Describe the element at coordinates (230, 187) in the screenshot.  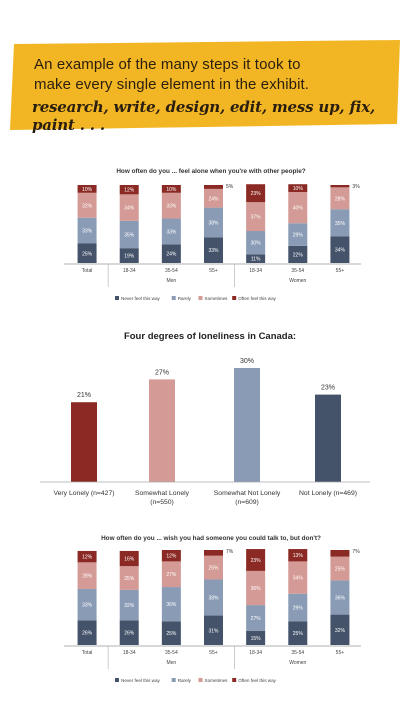
I see `segment-label: 5%` at that location.